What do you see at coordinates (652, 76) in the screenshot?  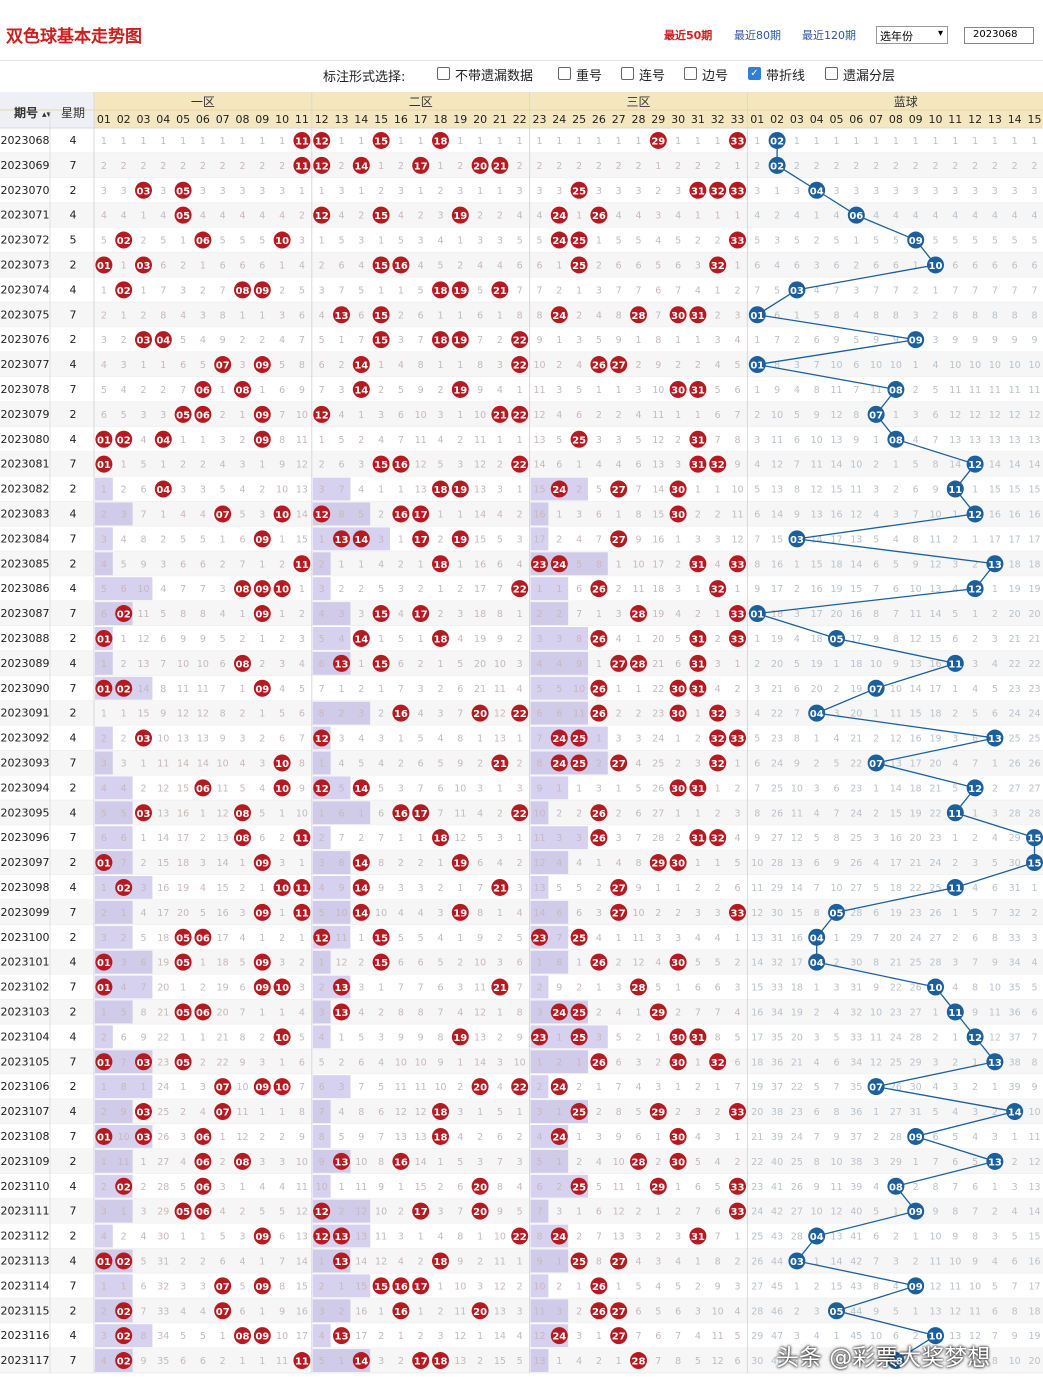 I see `option-label-consecutive: 连号` at bounding box center [652, 76].